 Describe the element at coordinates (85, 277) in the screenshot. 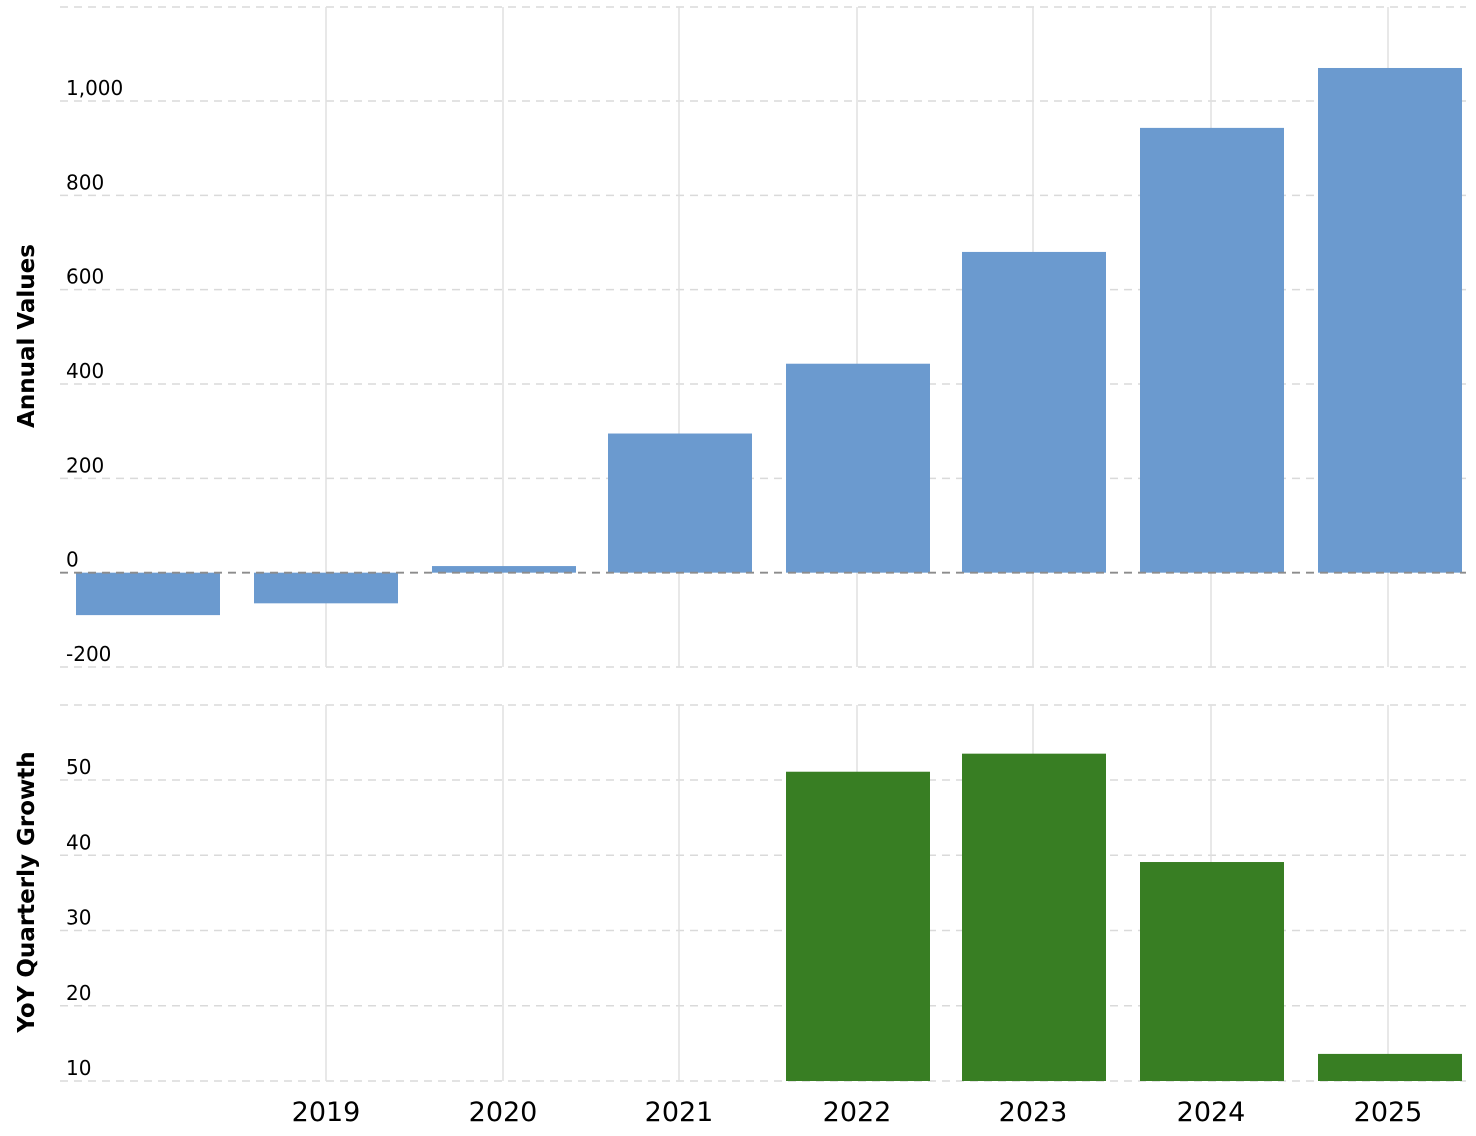

I see `y-tick-label: 600` at that location.